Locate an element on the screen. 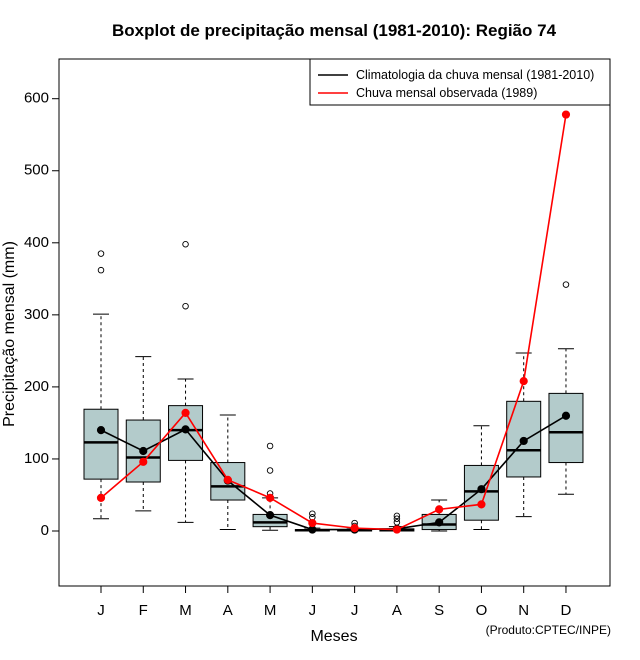 This screenshot has width=640, height=660. x-tick-label: O is located at coordinates (482, 610).